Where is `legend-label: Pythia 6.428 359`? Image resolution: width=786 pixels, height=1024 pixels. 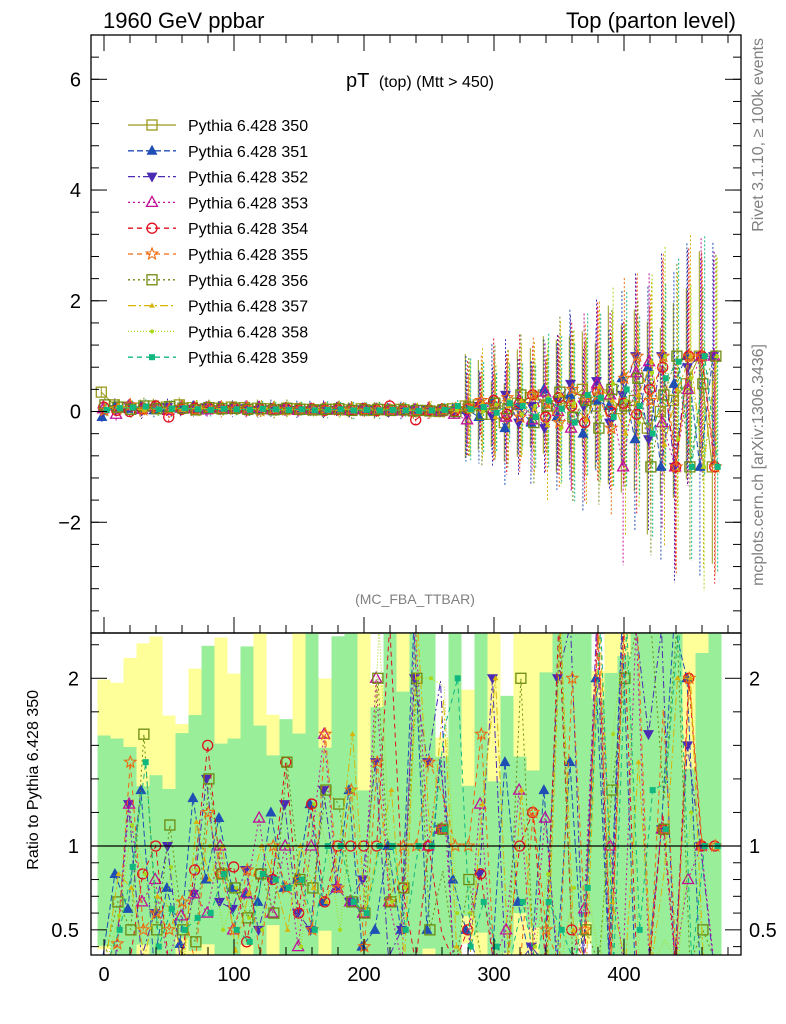
legend-label: Pythia 6.428 359 is located at coordinates (248, 358).